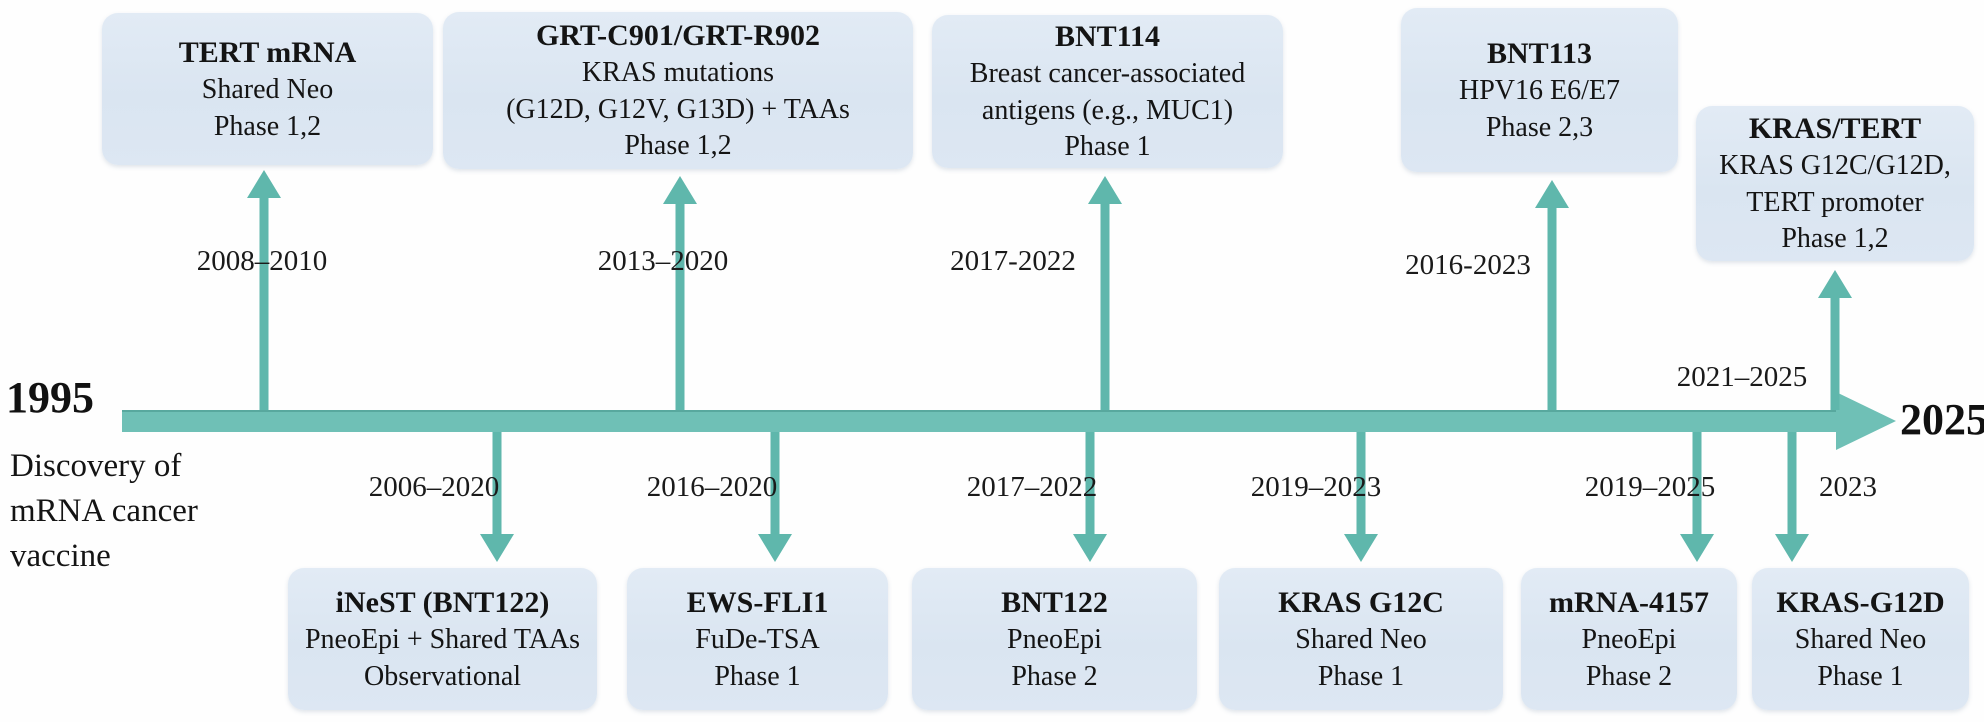  Describe the element at coordinates (1468, 265) in the screenshot. I see `event-date-bnt113: 2016-2023` at that location.